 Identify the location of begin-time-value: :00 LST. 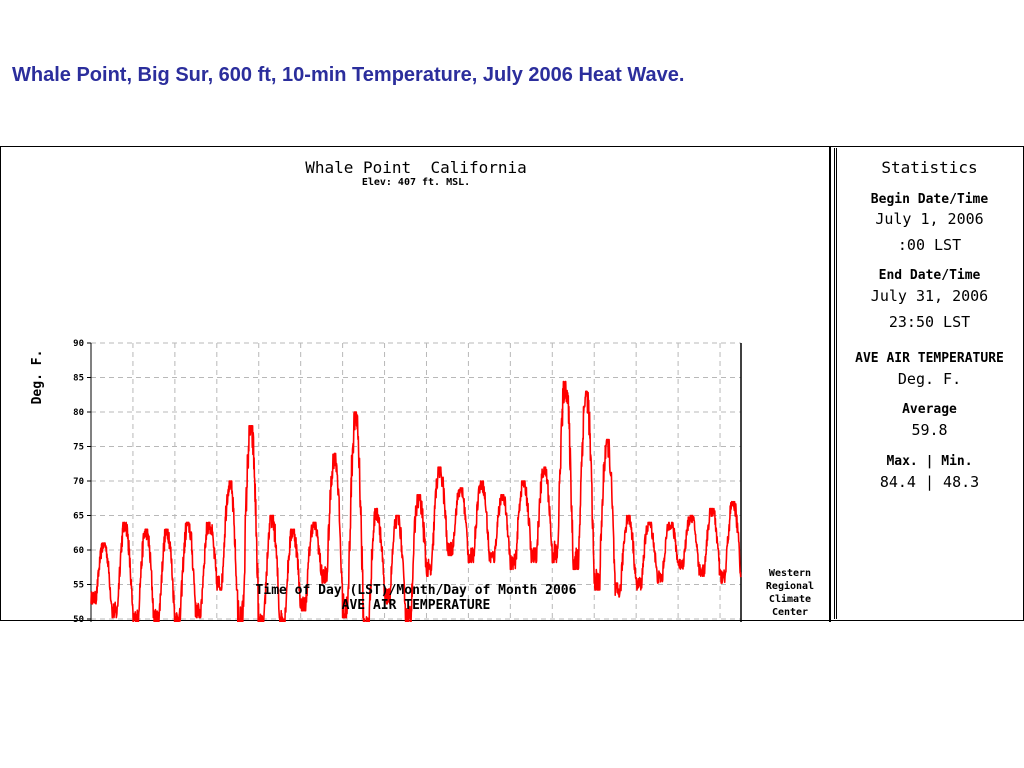
(929, 245).